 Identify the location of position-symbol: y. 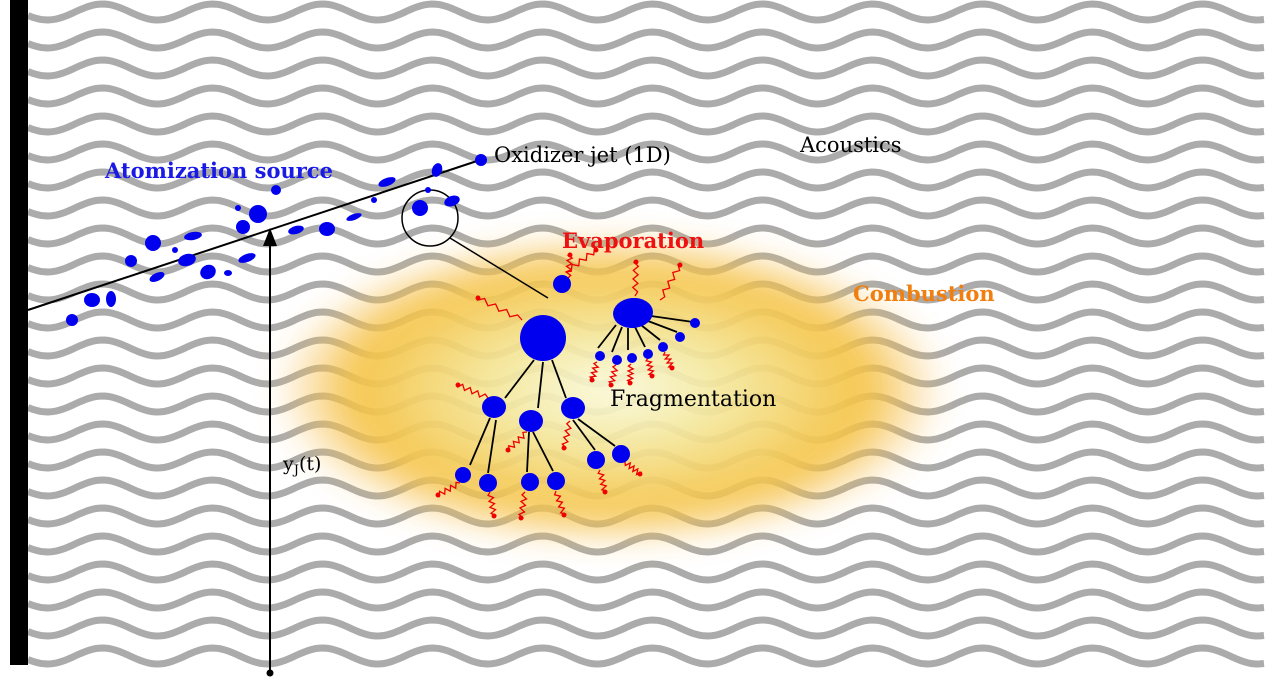
(288, 464).